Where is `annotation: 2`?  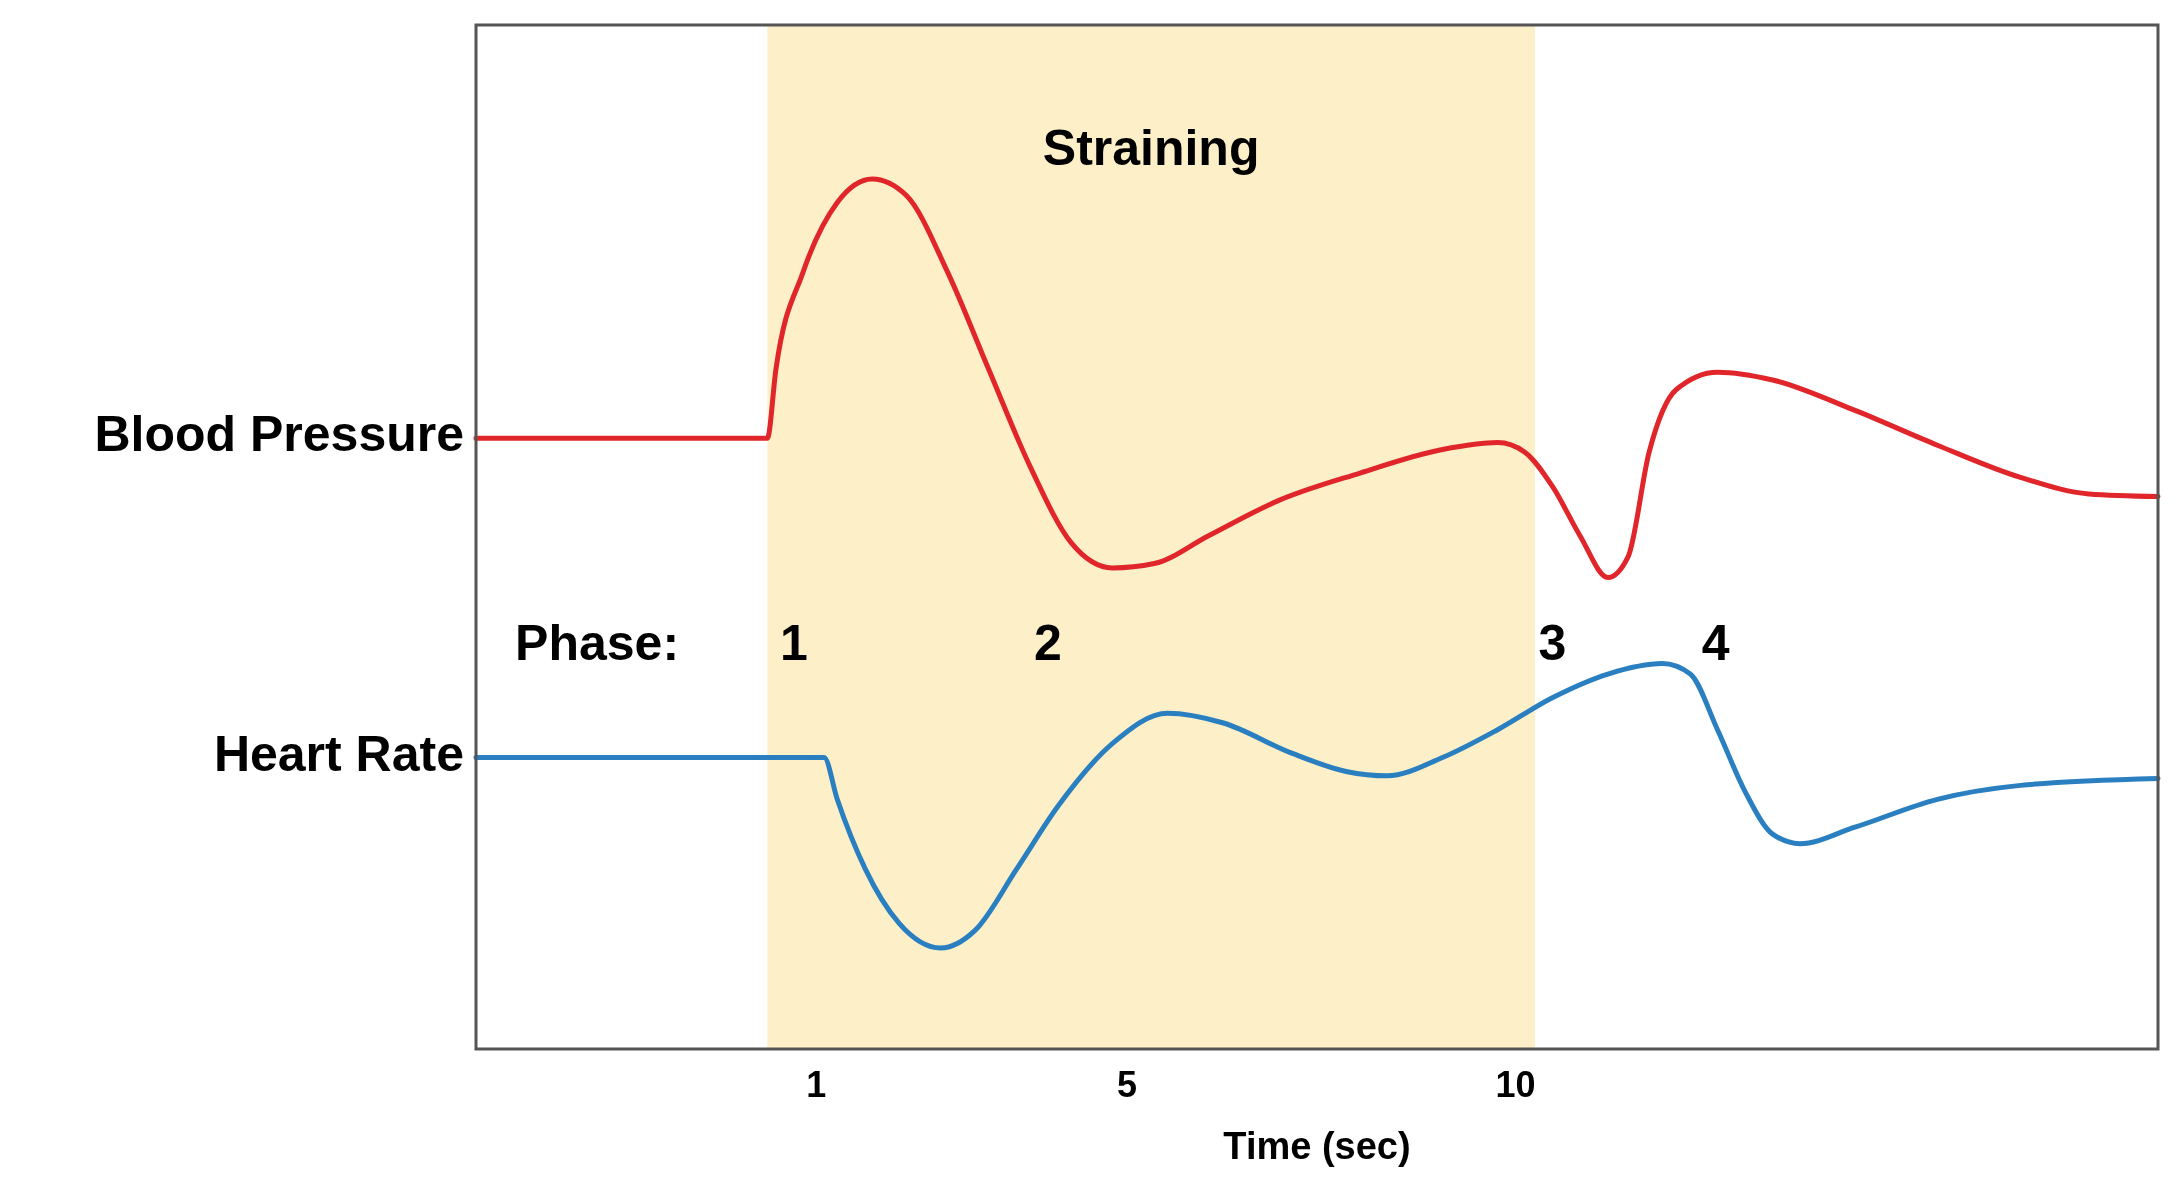 annotation: 2 is located at coordinates (1047, 642).